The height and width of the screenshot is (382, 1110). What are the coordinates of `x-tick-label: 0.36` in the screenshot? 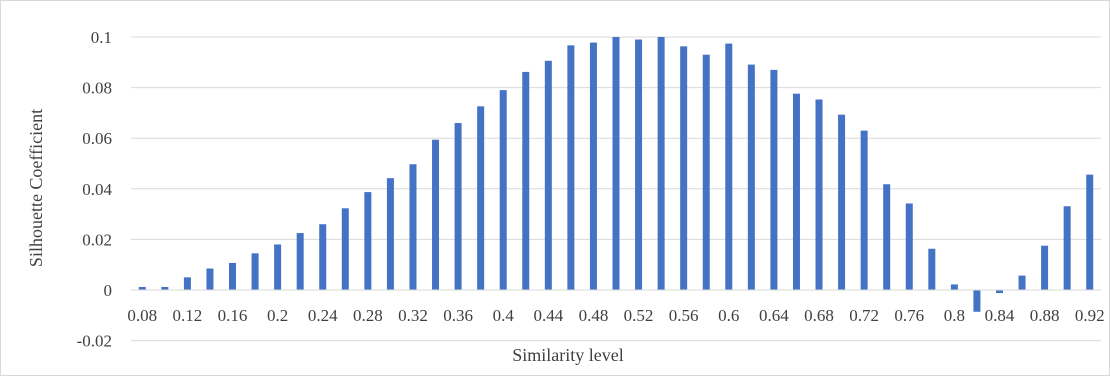 It's located at (458, 315).